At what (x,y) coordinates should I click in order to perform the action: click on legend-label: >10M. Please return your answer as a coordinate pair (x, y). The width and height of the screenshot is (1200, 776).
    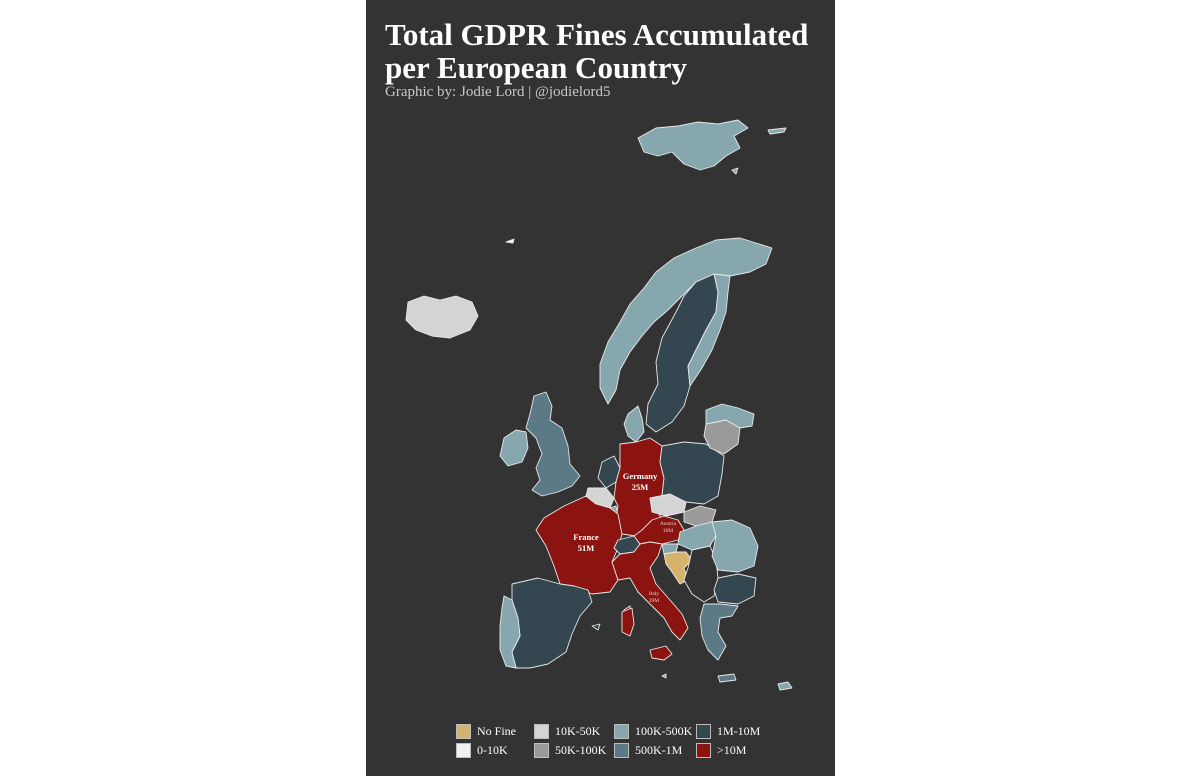
    Looking at the image, I should click on (732, 749).